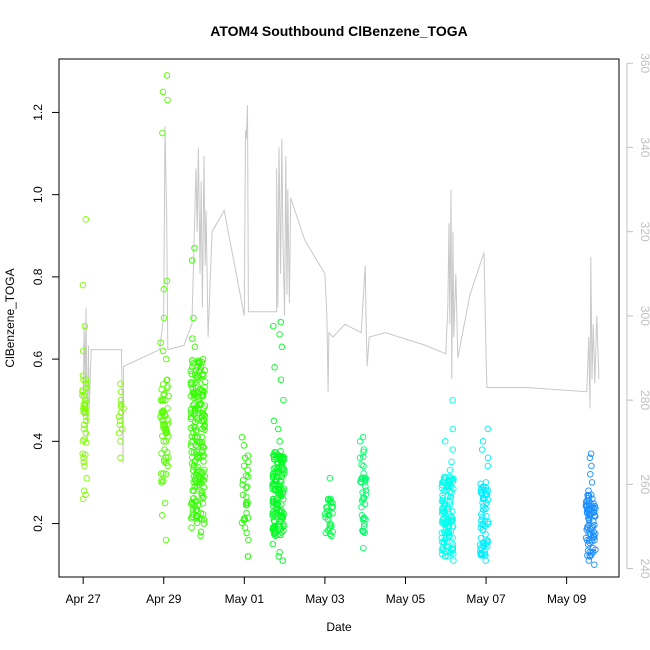 The image size is (650, 650). I want to click on y2-tick-label: 260, so click(644, 484).